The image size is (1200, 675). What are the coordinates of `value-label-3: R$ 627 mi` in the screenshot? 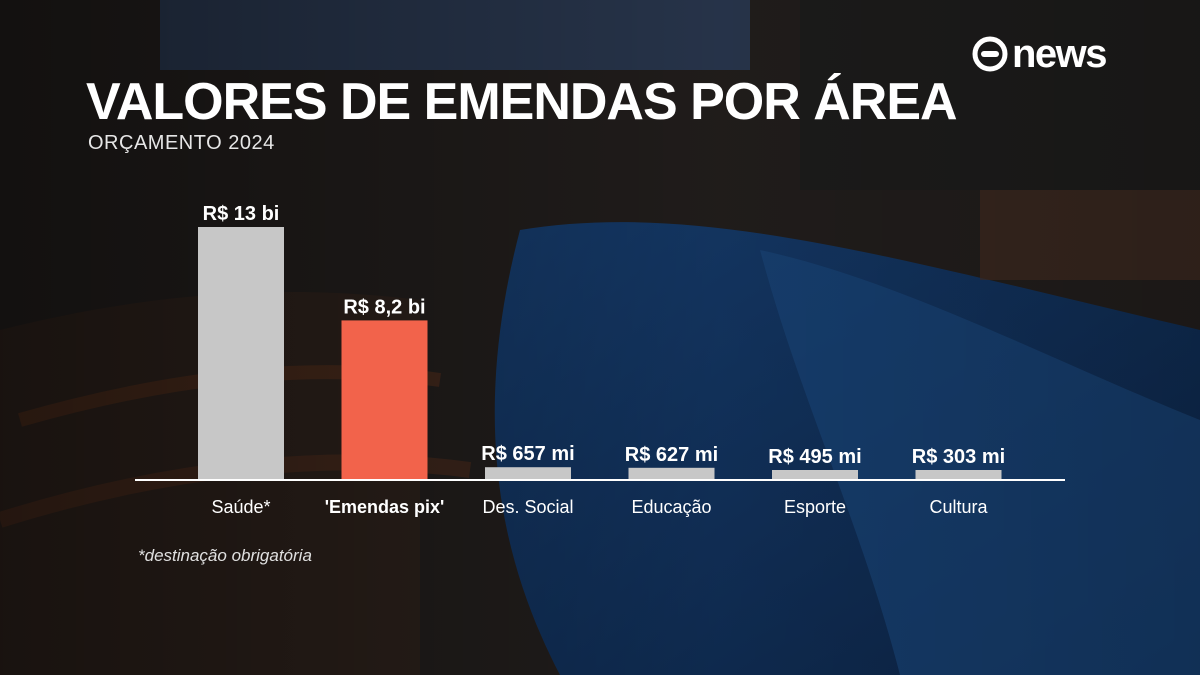 It's located at (671, 455).